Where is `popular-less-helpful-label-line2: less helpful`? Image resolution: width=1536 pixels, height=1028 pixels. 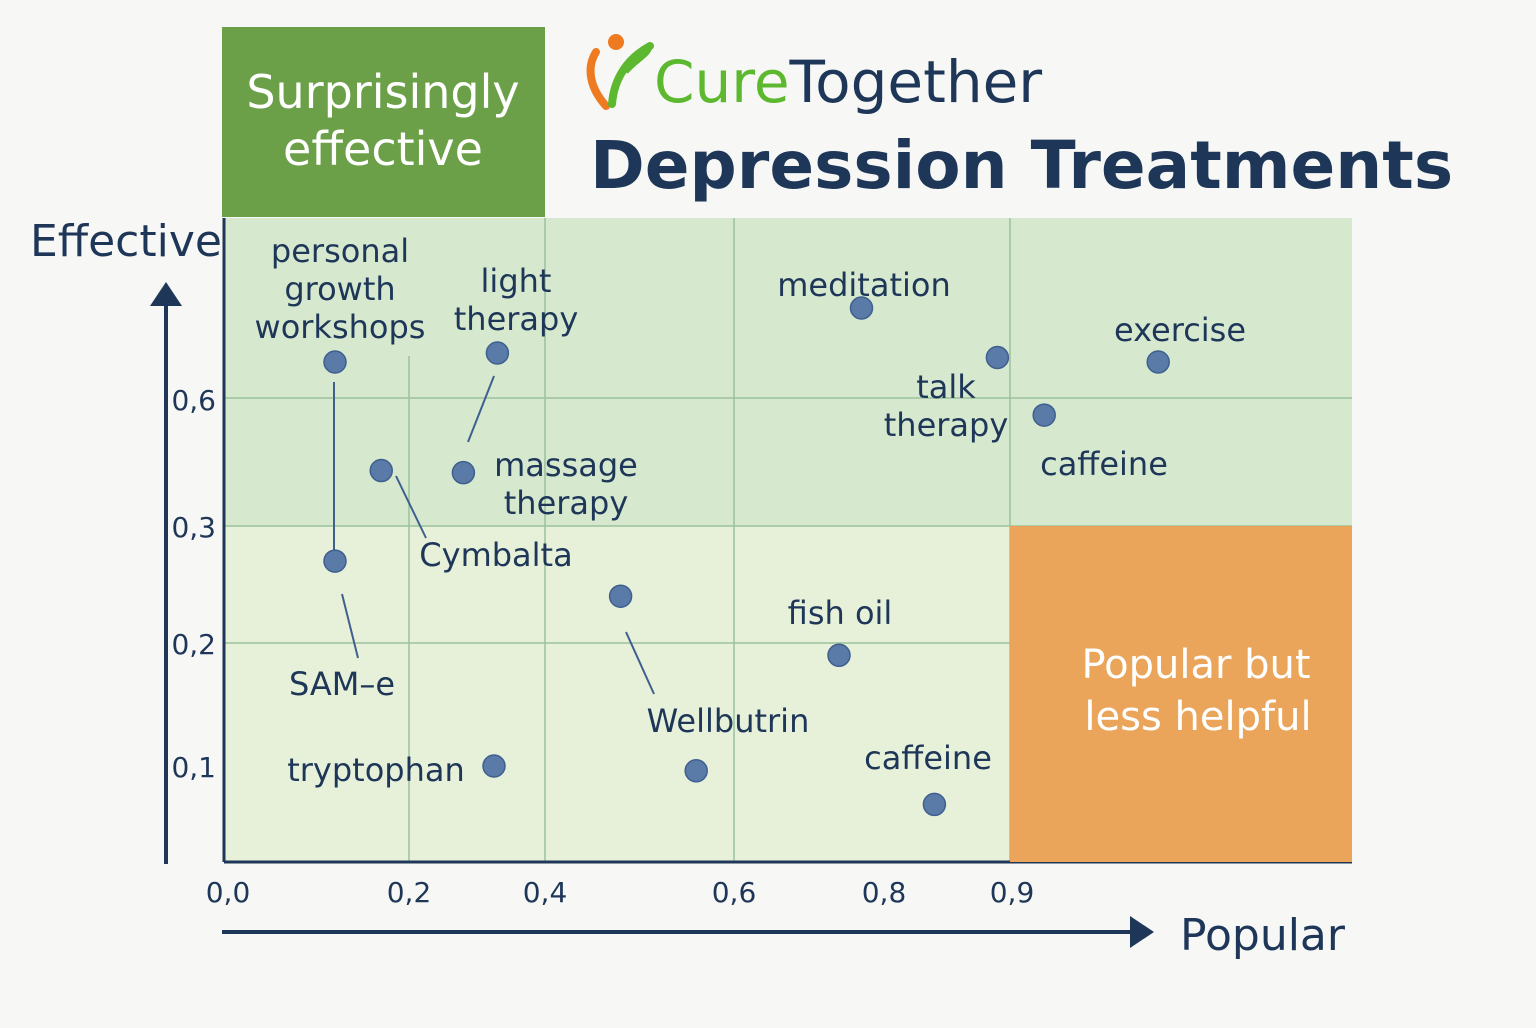 popular-less-helpful-label-line2: less helpful is located at coordinates (1197, 717).